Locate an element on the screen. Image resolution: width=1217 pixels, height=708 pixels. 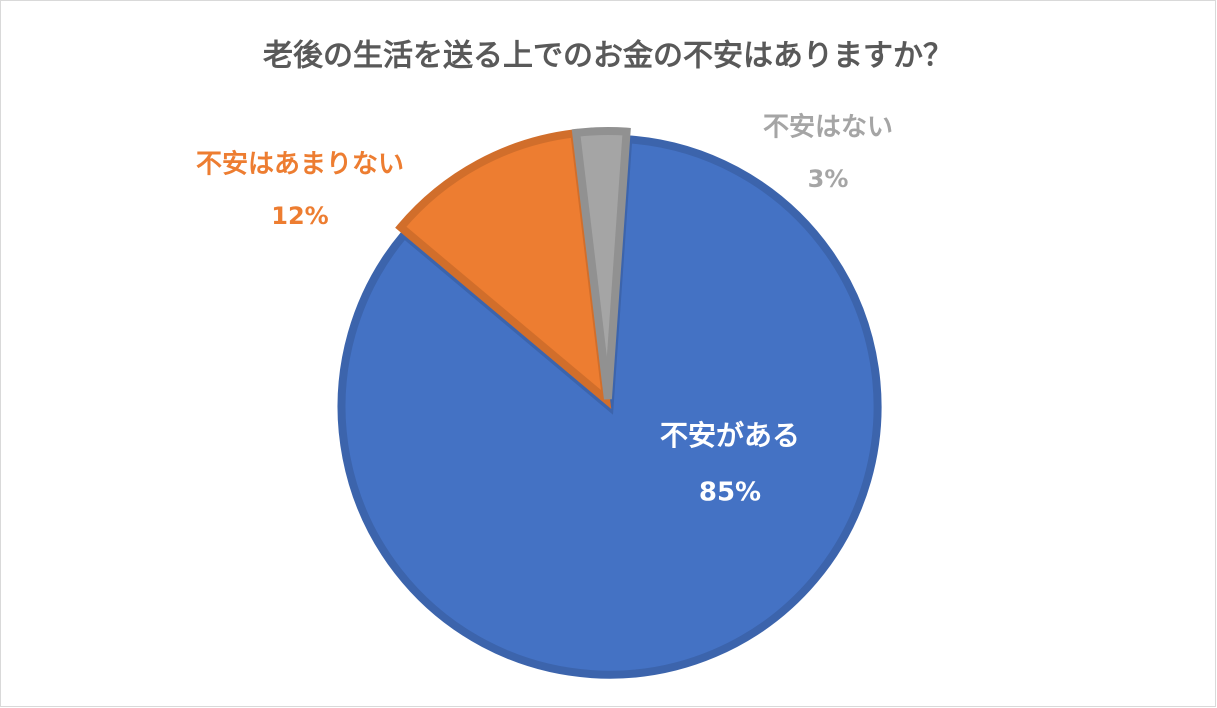
data-label-value: 12% is located at coordinates (299, 216).